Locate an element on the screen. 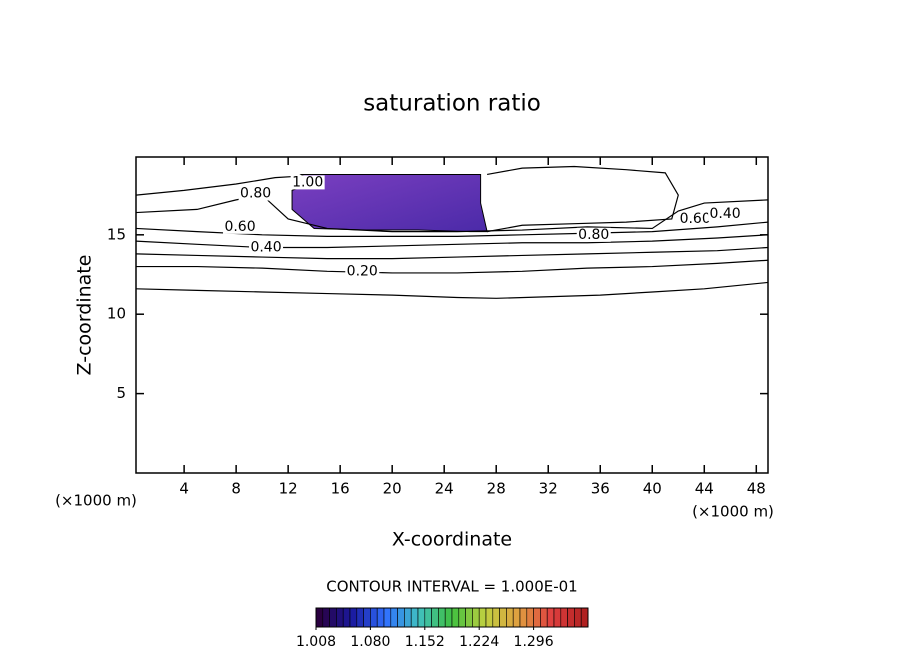 The image size is (904, 658). y-tick-label: 5 is located at coordinates (121, 393).